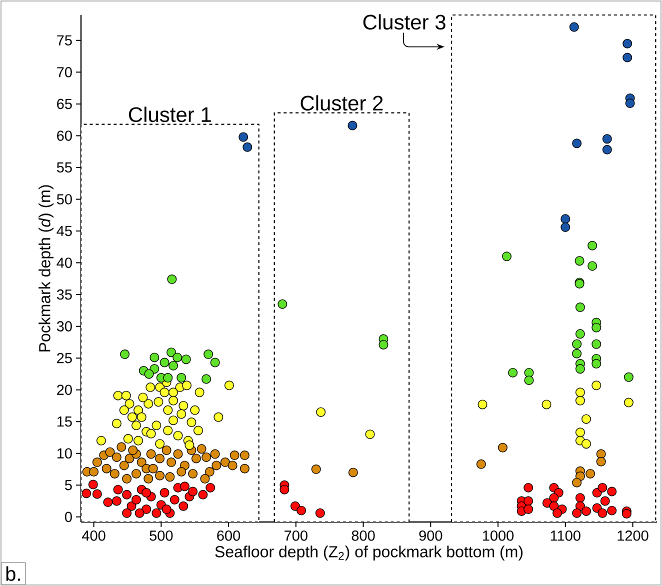 Image resolution: width=662 pixels, height=586 pixels. I want to click on x-tick-label: 900, so click(430, 535).